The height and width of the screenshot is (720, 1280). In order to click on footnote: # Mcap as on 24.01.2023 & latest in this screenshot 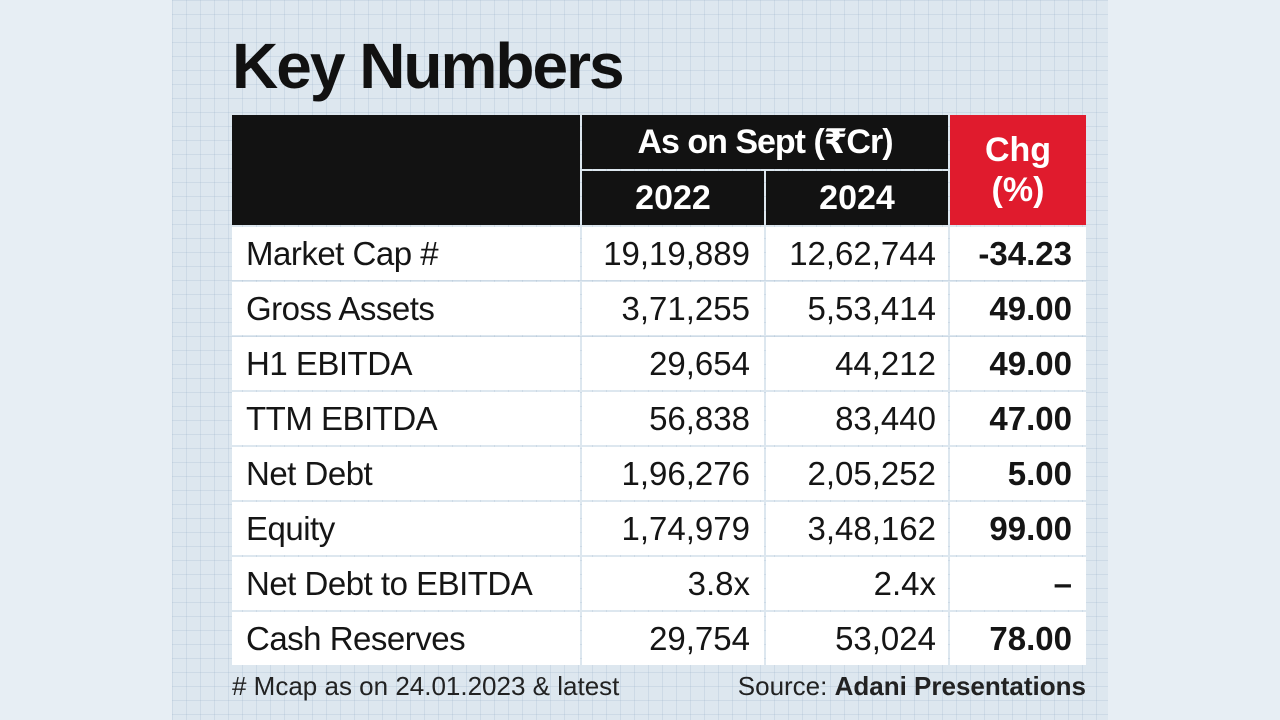, I will do `click(426, 686)`.